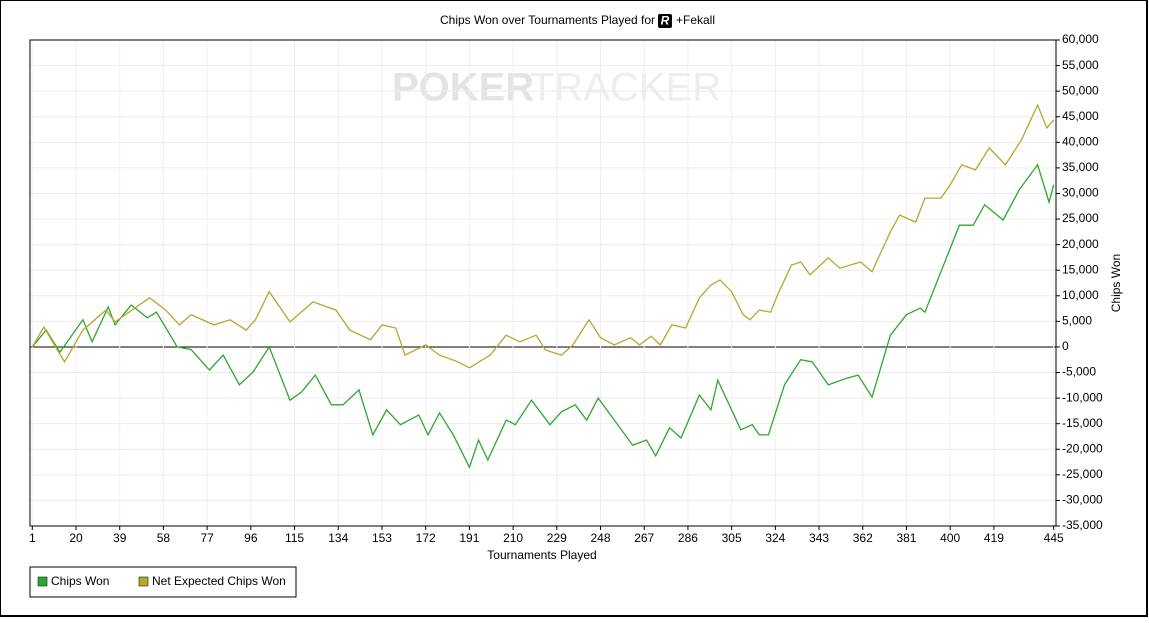 The image size is (1149, 623). I want to click on y-tick-label: 30,000, so click(1080, 193).